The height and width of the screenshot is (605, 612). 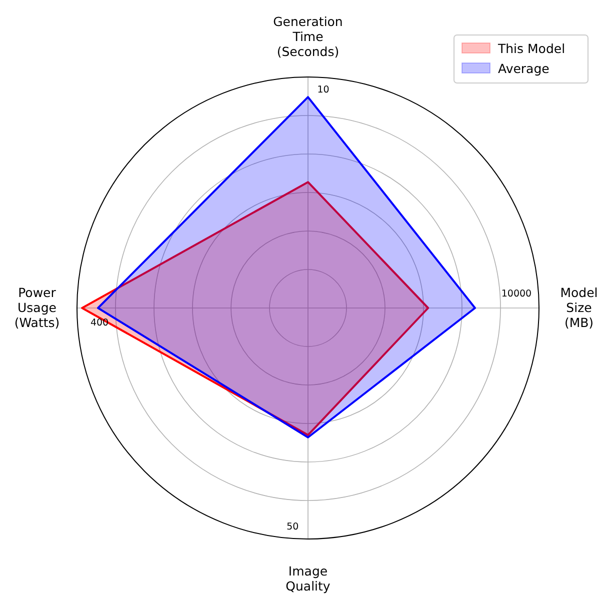 I want to click on legend-label: This Model, so click(x=531, y=48).